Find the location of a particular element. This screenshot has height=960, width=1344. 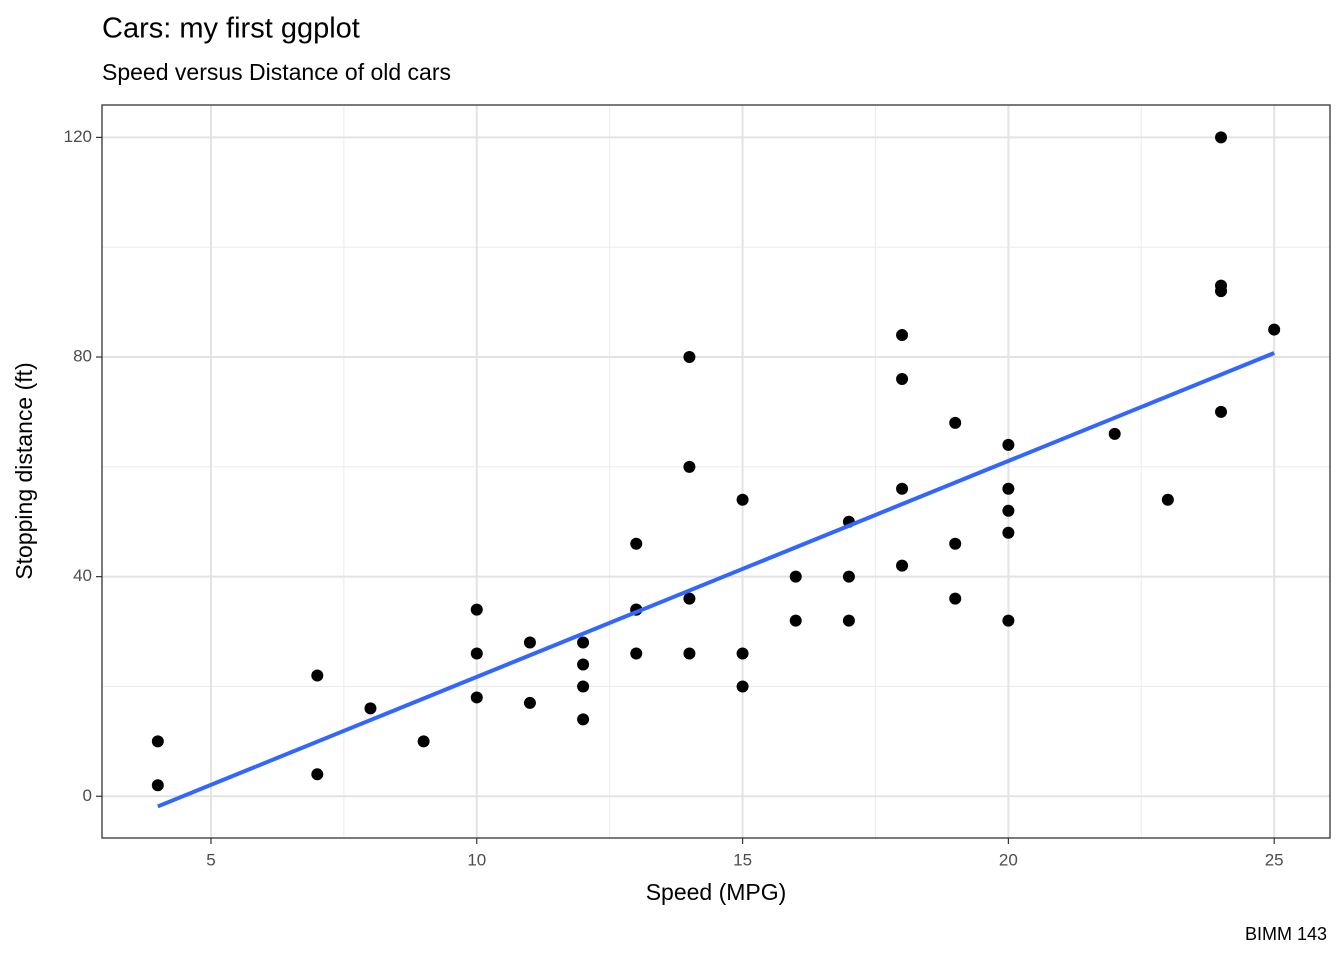

x-axis-label: Speed (MPG) is located at coordinates (716, 892).